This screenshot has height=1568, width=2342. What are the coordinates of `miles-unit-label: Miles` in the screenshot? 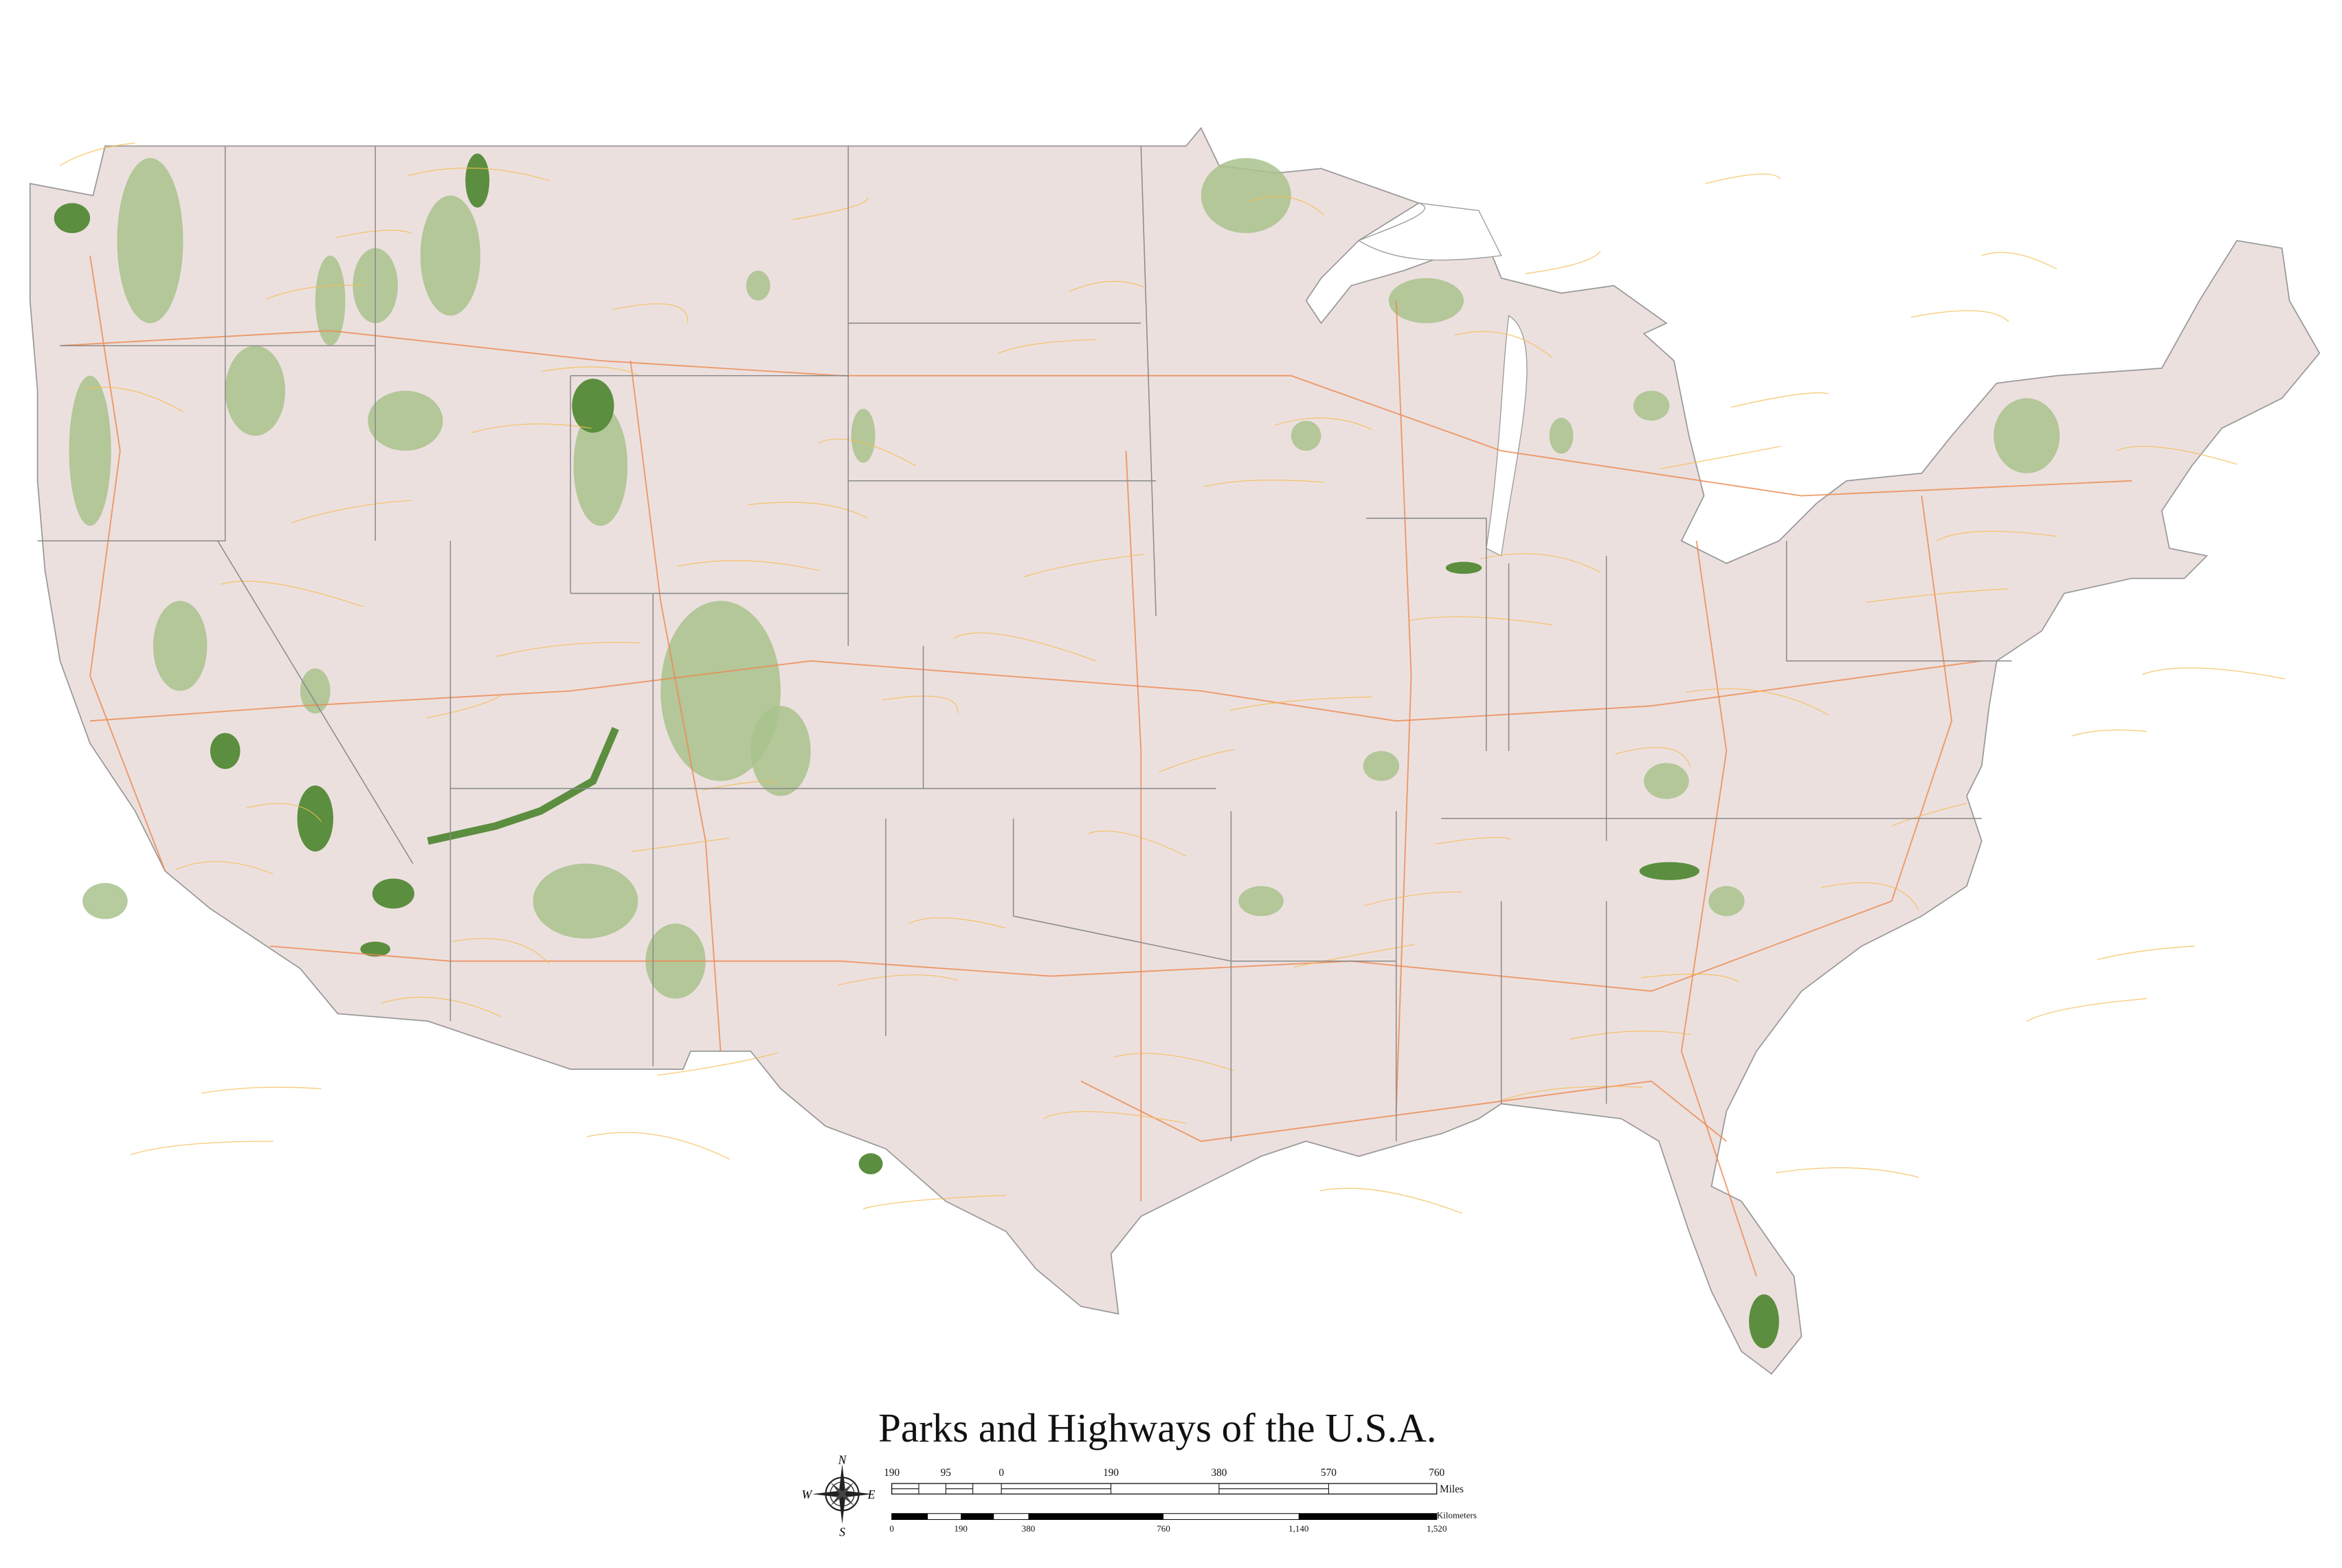 It's located at (1452, 1489).